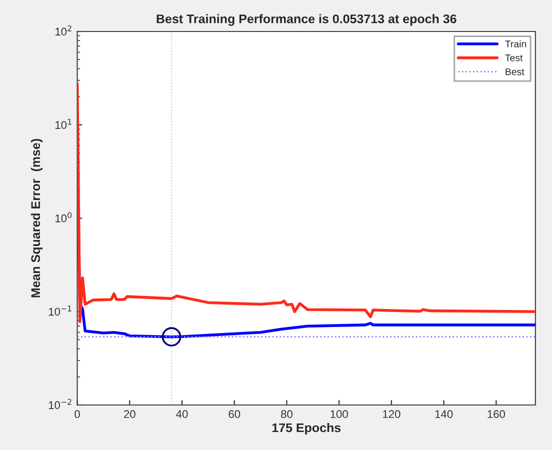 Image resolution: width=552 pixels, height=450 pixels. Describe the element at coordinates (77, 414) in the screenshot. I see `x-tick-label: 0` at that location.